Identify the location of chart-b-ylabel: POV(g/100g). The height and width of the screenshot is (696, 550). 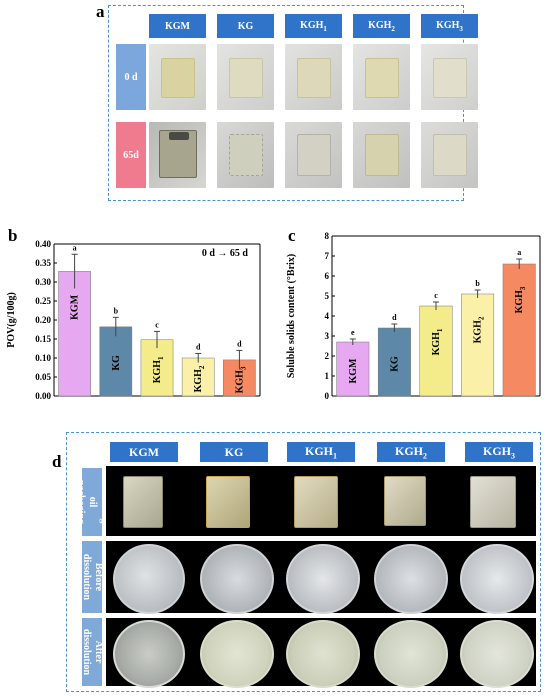
(11, 320).